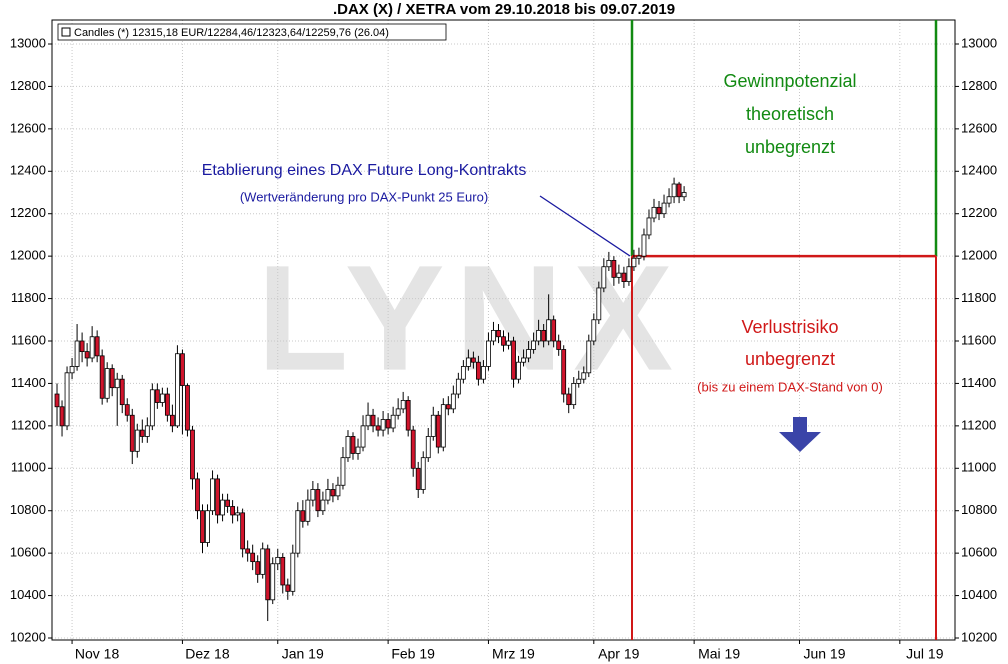  I want to click on legend-box, so click(252, 32).